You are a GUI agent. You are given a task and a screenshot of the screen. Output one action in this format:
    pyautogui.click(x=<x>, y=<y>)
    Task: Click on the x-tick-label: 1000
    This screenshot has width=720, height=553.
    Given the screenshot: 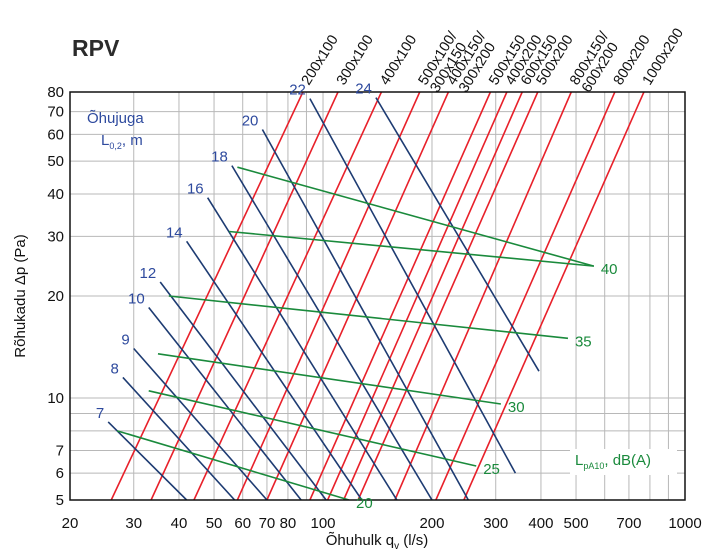 What is the action you would take?
    pyautogui.click(x=684, y=523)
    